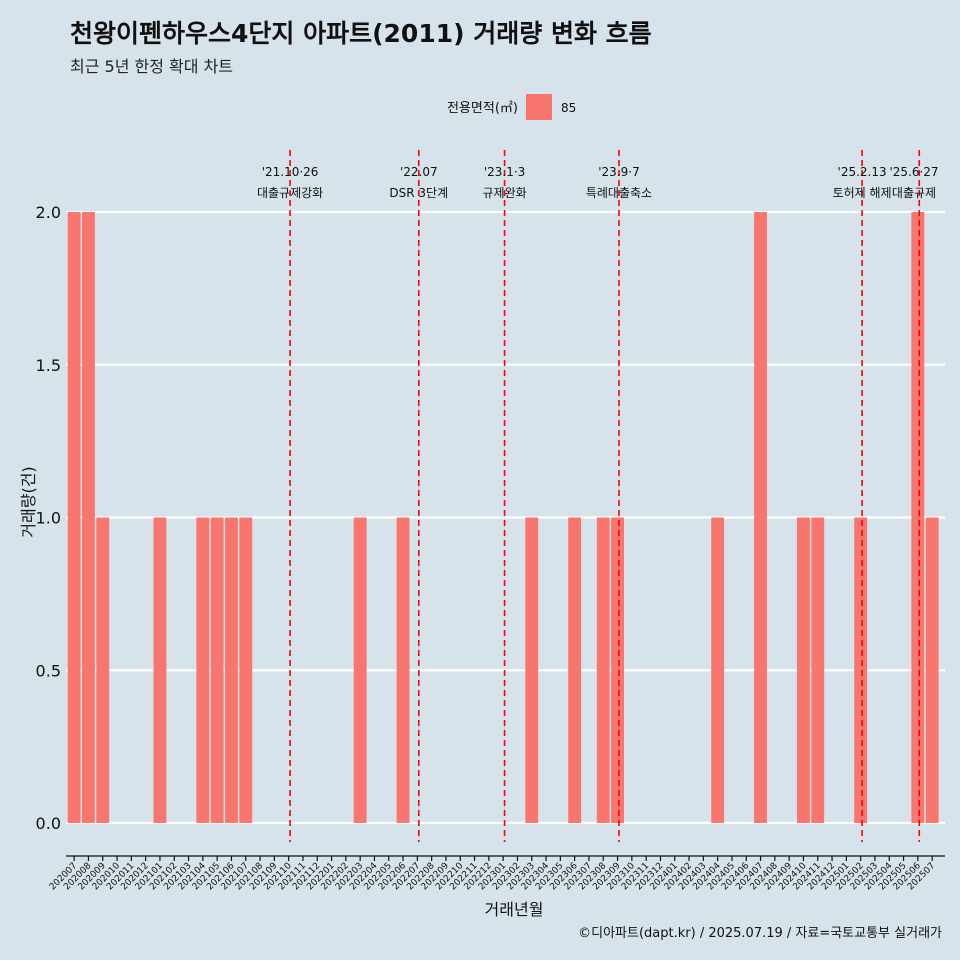 The height and width of the screenshot is (960, 960). Describe the element at coordinates (568, 108) in the screenshot. I see `legend-label: 85` at that location.